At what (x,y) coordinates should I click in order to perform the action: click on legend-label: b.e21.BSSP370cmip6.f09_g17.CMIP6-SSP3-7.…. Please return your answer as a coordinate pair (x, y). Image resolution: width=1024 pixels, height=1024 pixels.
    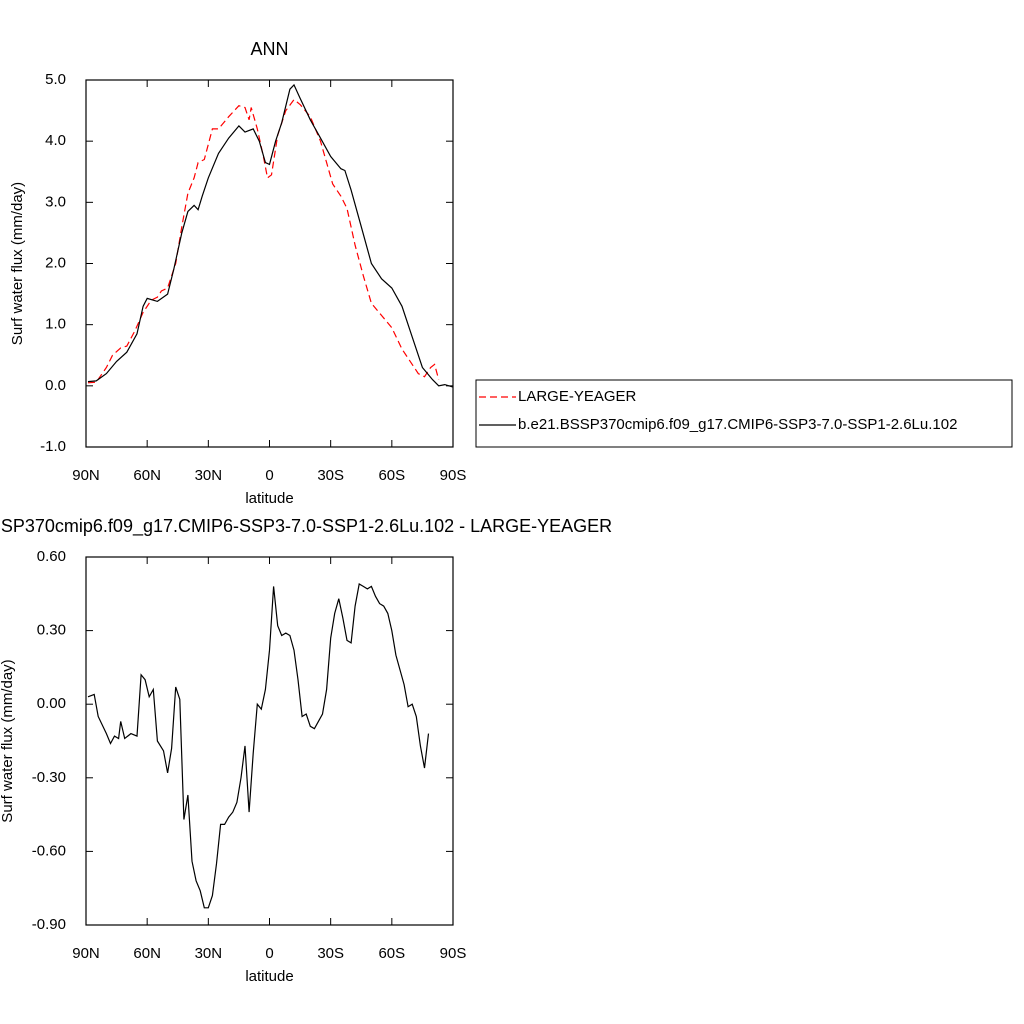
    Looking at the image, I should click on (737, 424).